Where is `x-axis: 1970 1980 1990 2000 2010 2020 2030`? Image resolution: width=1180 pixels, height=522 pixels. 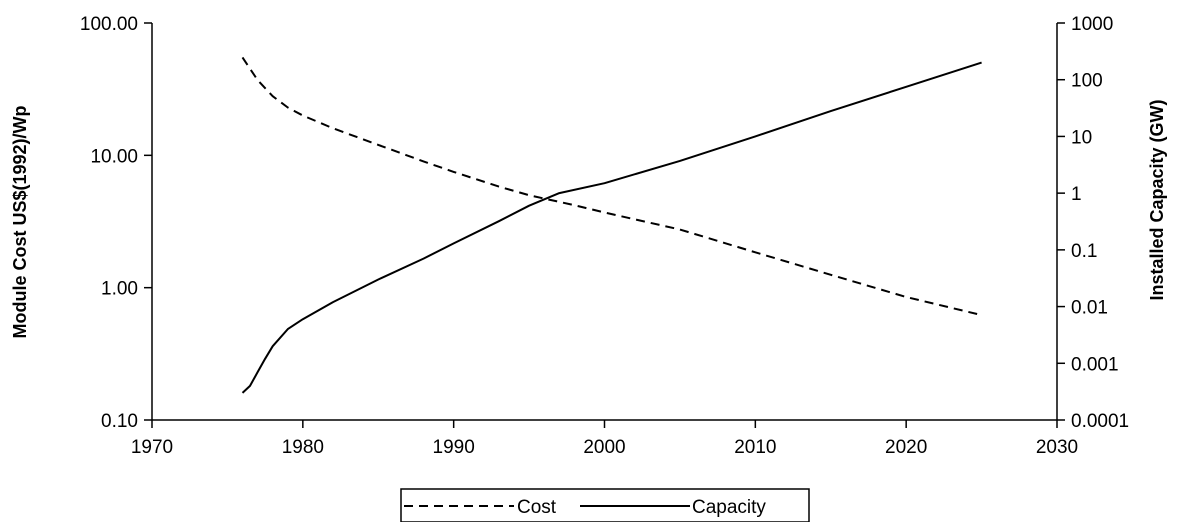 x-axis: 1970 1980 1990 2000 2010 2020 2030 is located at coordinates (604, 439).